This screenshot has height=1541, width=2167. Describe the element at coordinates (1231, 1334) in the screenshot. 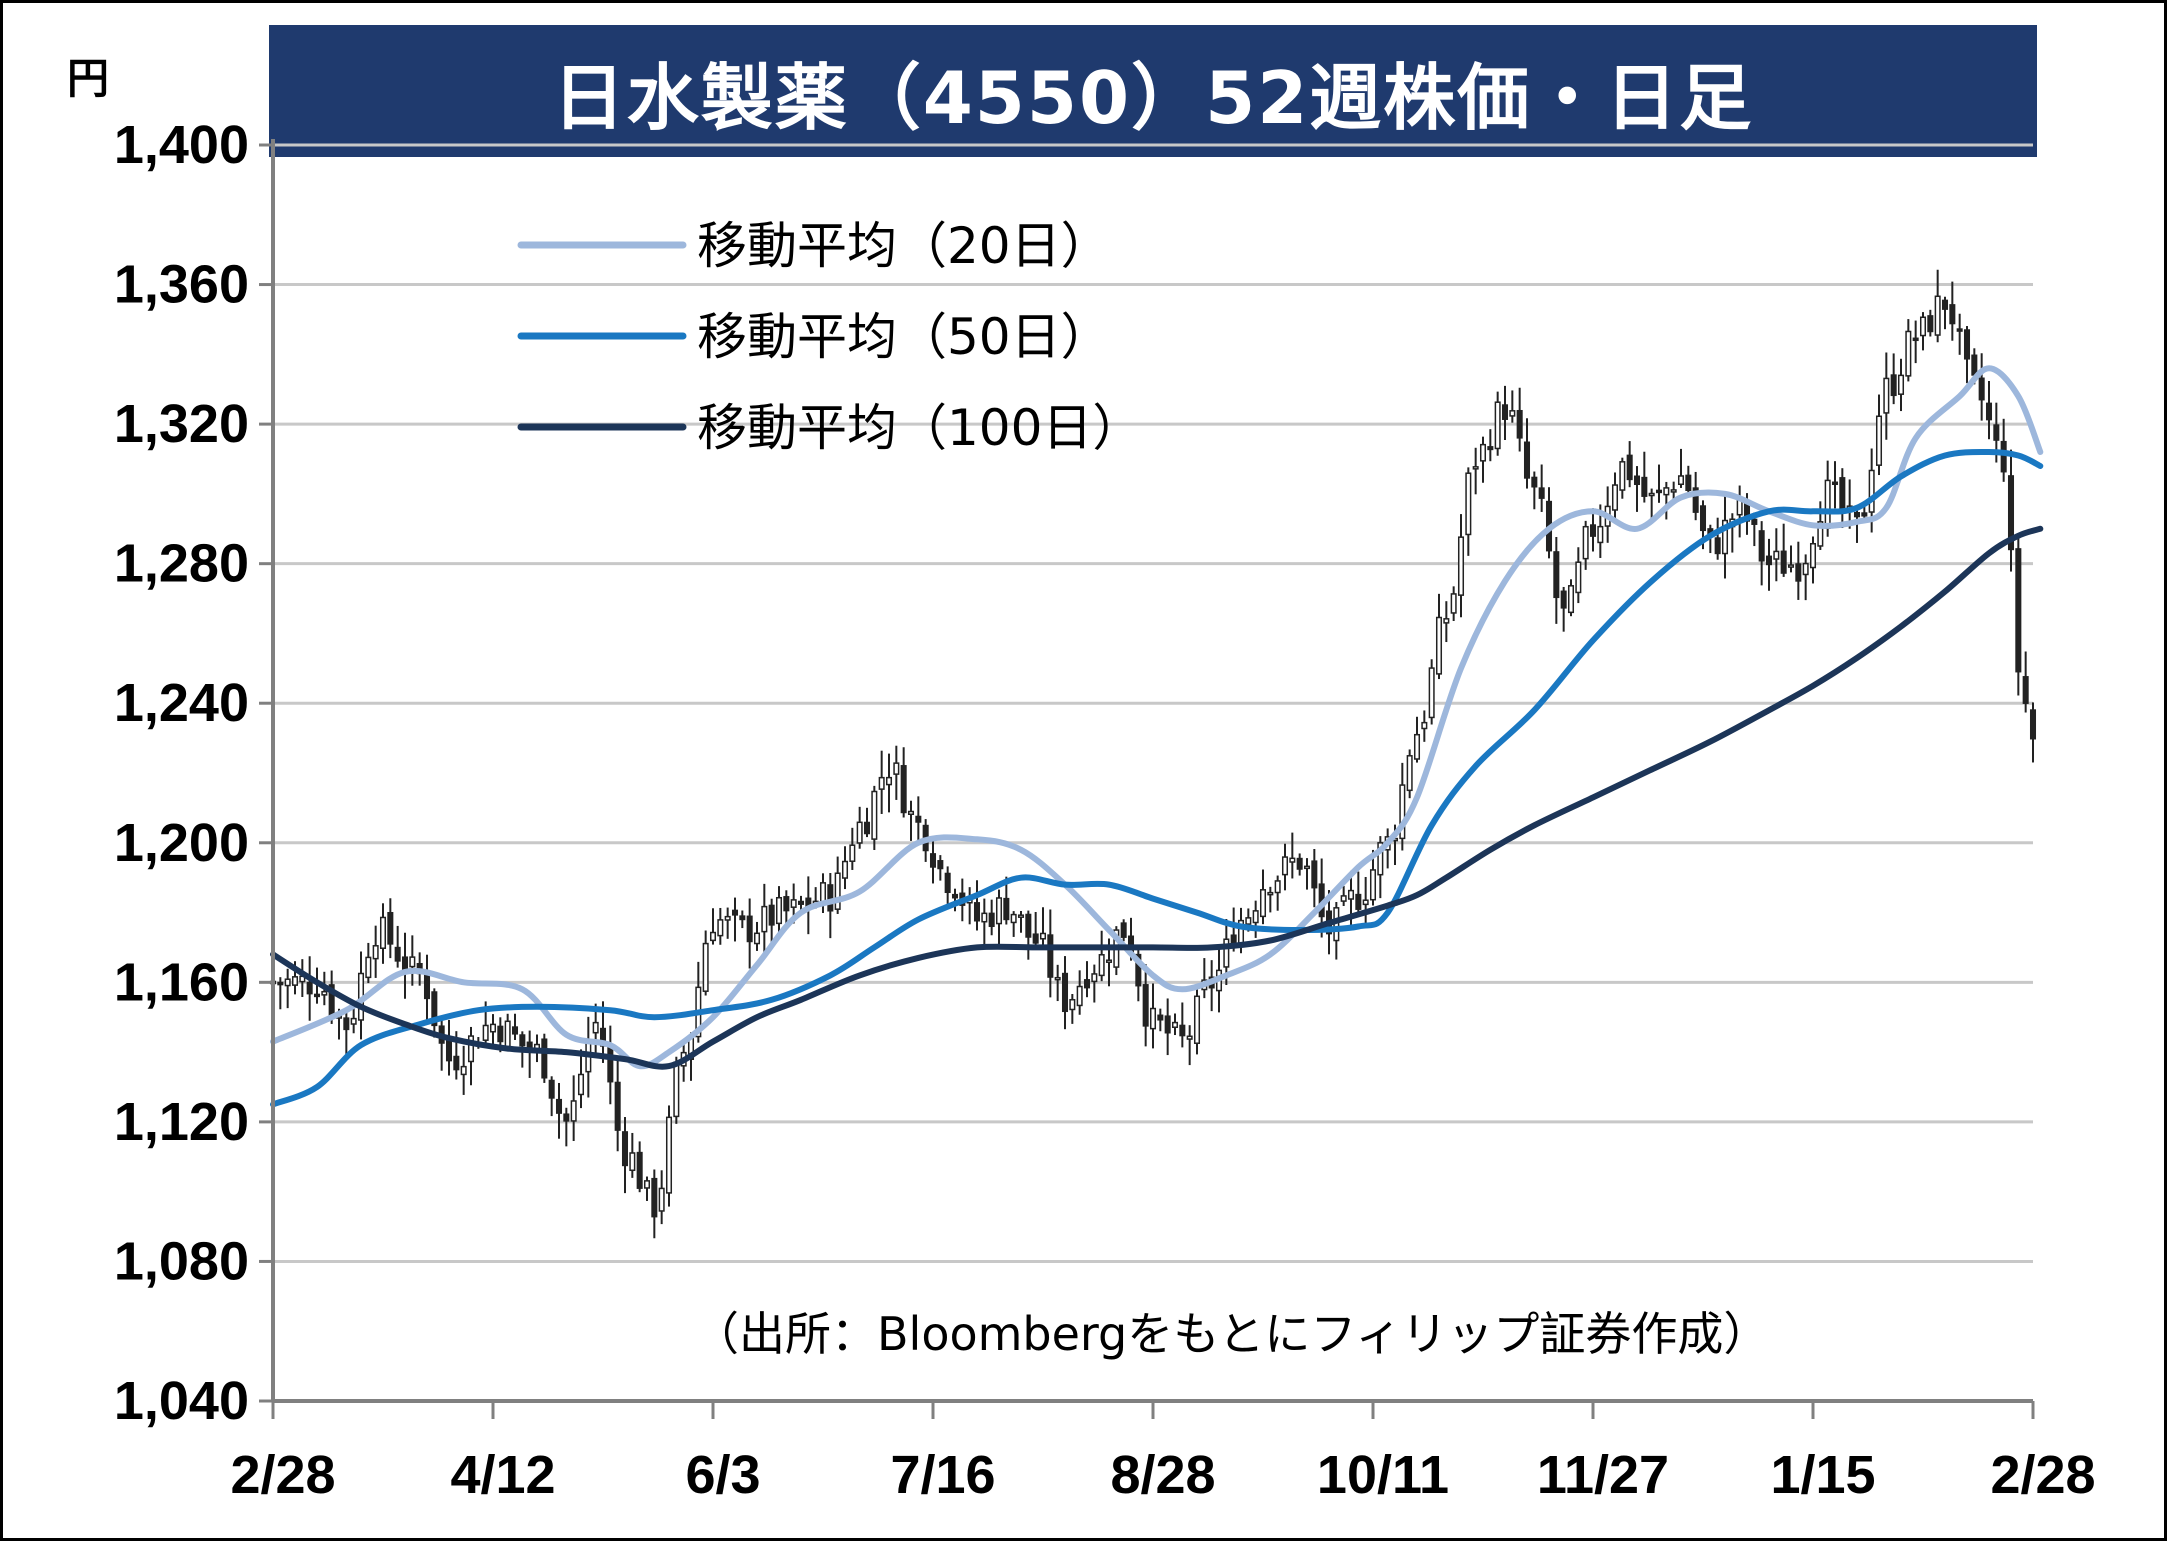

I see `source-note: （出所：Bloombergをもとにフィリップ証券作成）` at that location.